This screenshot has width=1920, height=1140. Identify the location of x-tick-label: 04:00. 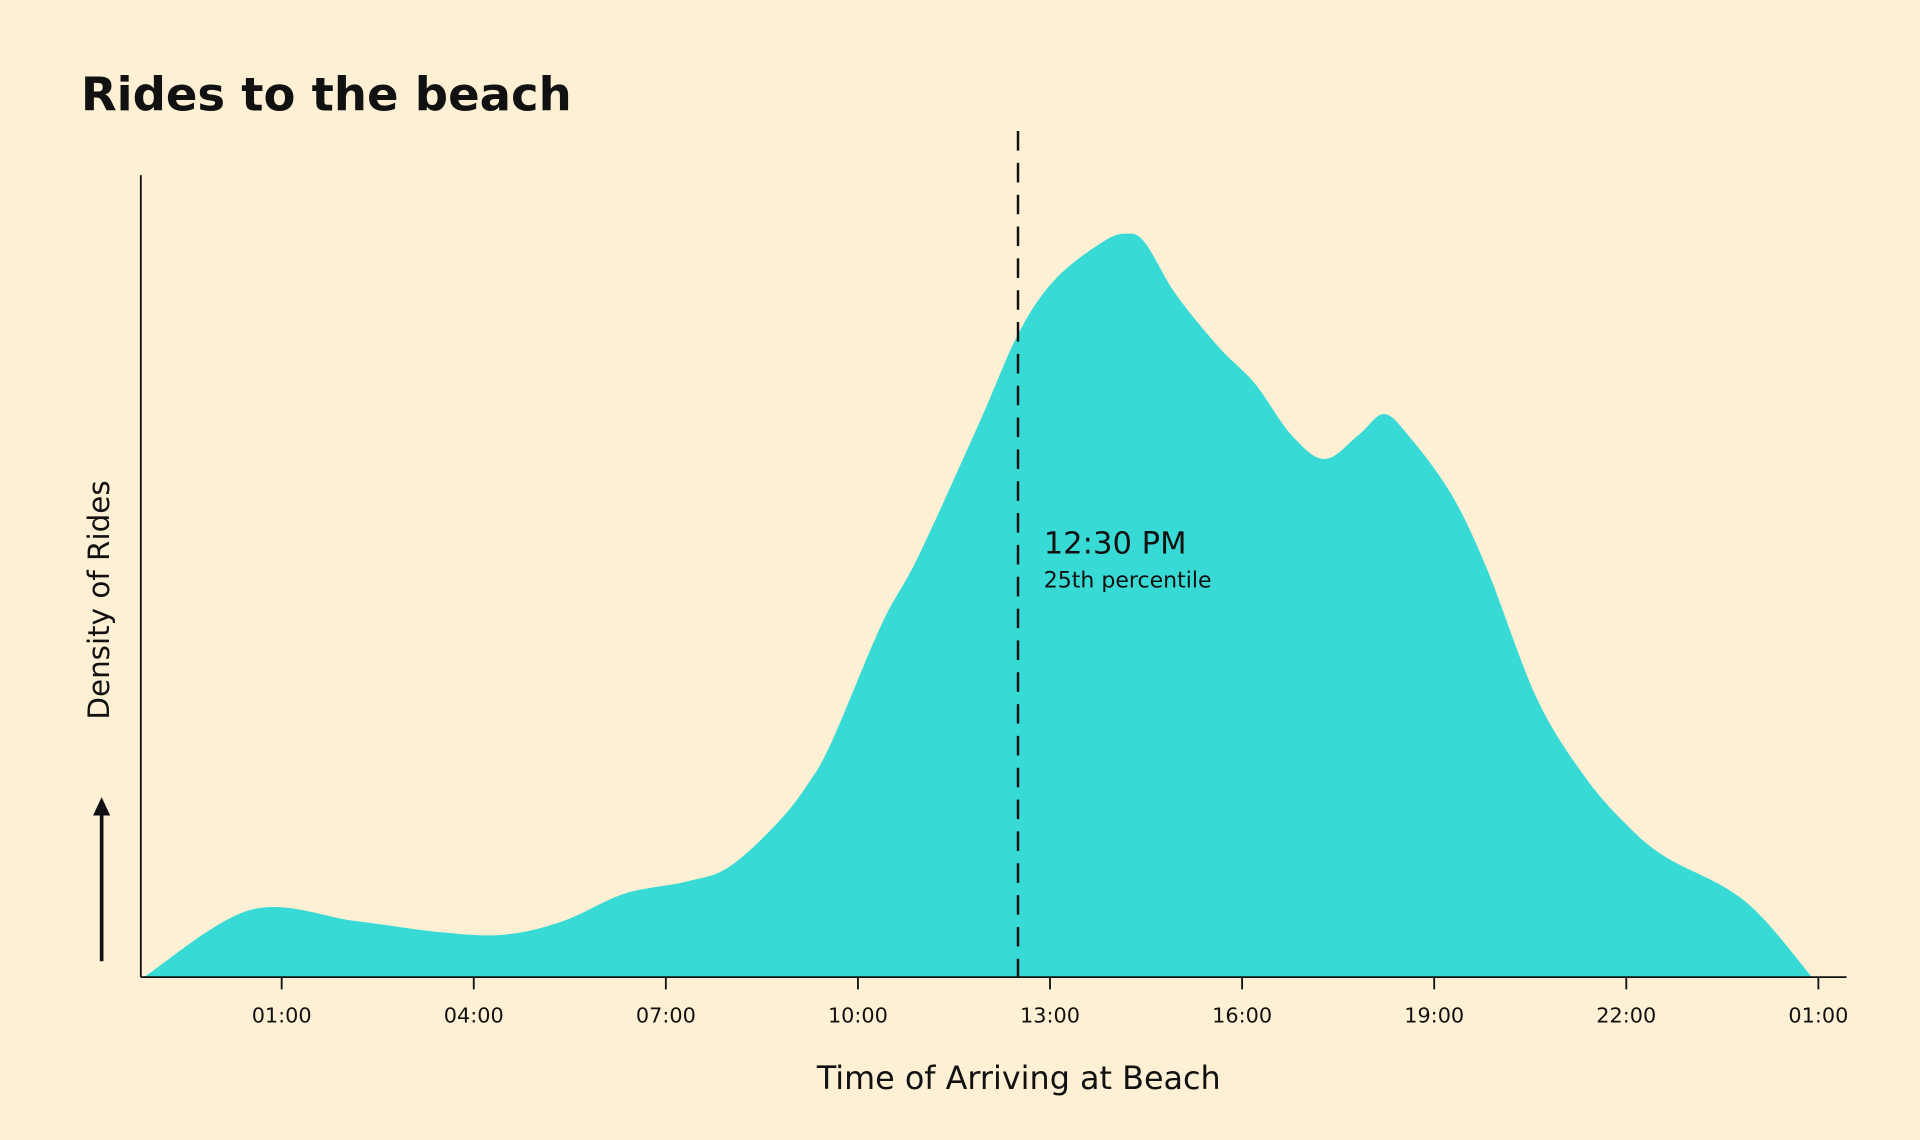
(474, 1015).